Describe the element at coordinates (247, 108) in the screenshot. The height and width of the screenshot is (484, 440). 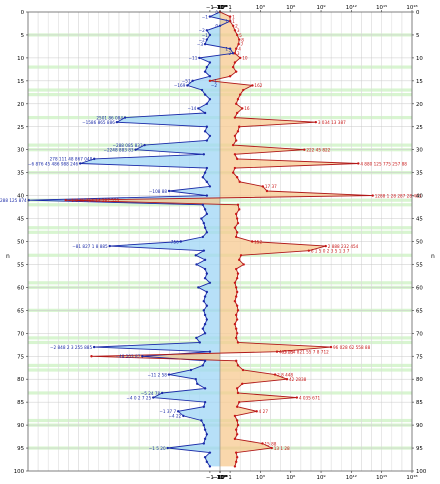
I see `point-label: 16` at that location.